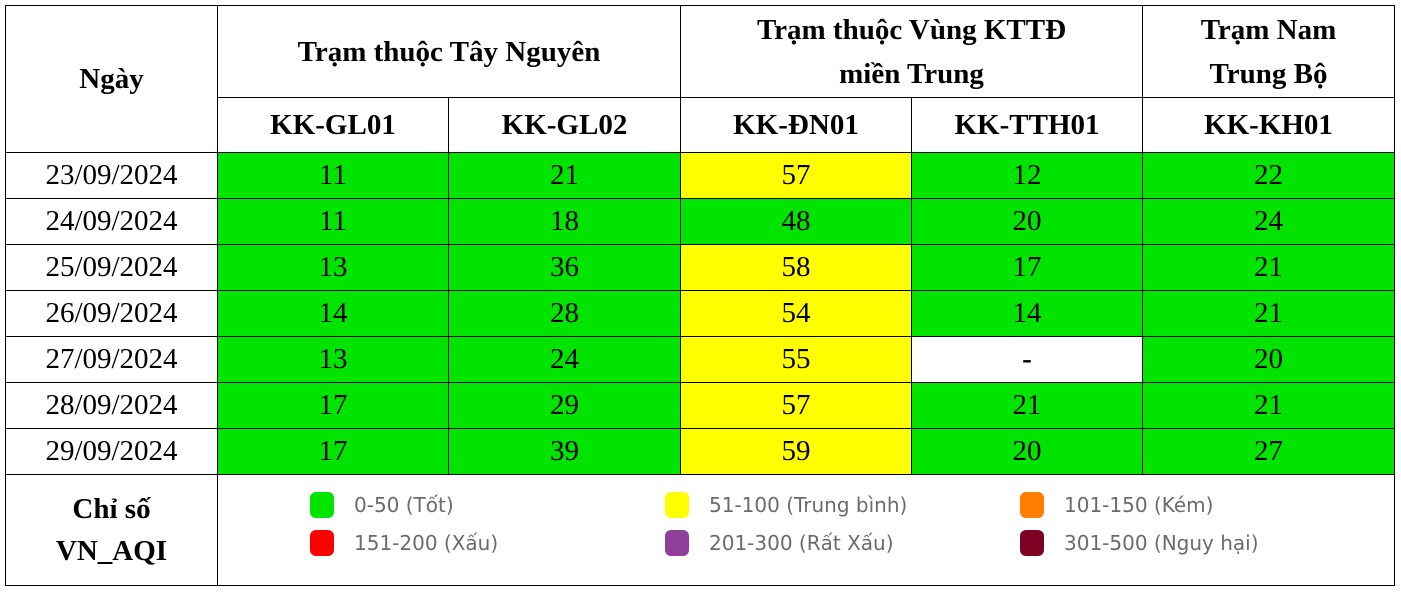 The image size is (1401, 596). What do you see at coordinates (1268, 51) in the screenshot?
I see `group-header-nam-trung-bo: Trạm Nam Trung Bộ` at bounding box center [1268, 51].